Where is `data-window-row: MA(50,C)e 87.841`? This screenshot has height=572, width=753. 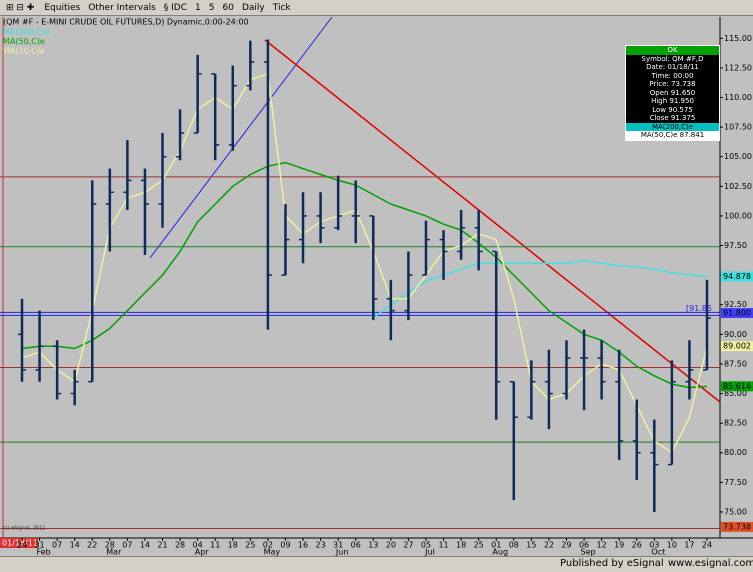 data-window-row: MA(50,C)e 87.841 is located at coordinates (672, 135).